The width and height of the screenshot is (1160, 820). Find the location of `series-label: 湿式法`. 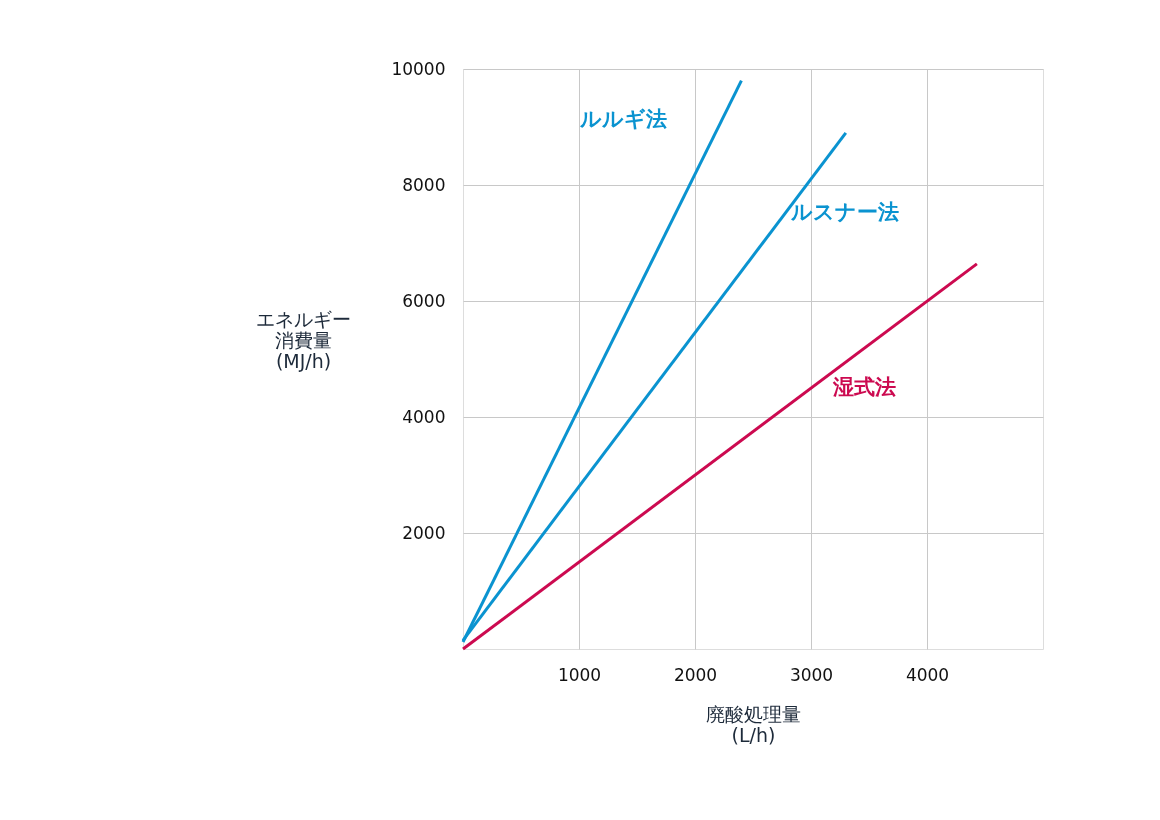

series-label: 湿式法 is located at coordinates (863, 387).